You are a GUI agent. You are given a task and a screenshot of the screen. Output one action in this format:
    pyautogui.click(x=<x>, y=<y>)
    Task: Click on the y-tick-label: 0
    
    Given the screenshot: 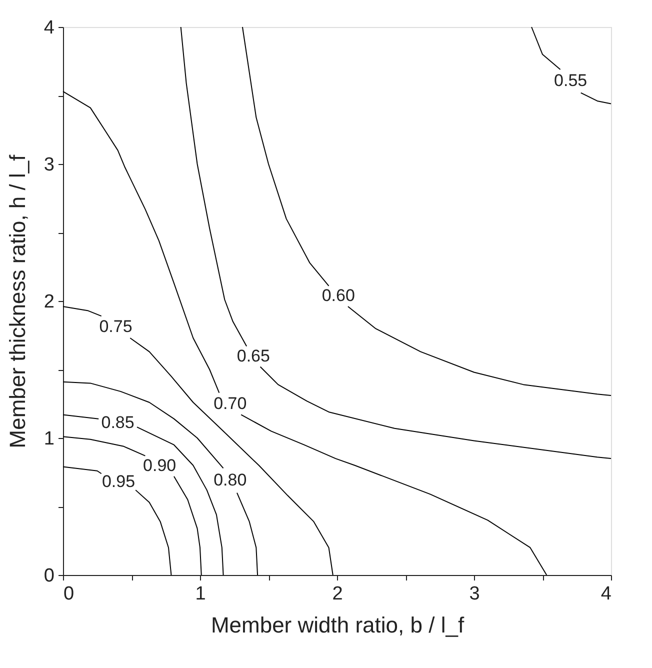 What is the action you would take?
    pyautogui.click(x=49, y=576)
    